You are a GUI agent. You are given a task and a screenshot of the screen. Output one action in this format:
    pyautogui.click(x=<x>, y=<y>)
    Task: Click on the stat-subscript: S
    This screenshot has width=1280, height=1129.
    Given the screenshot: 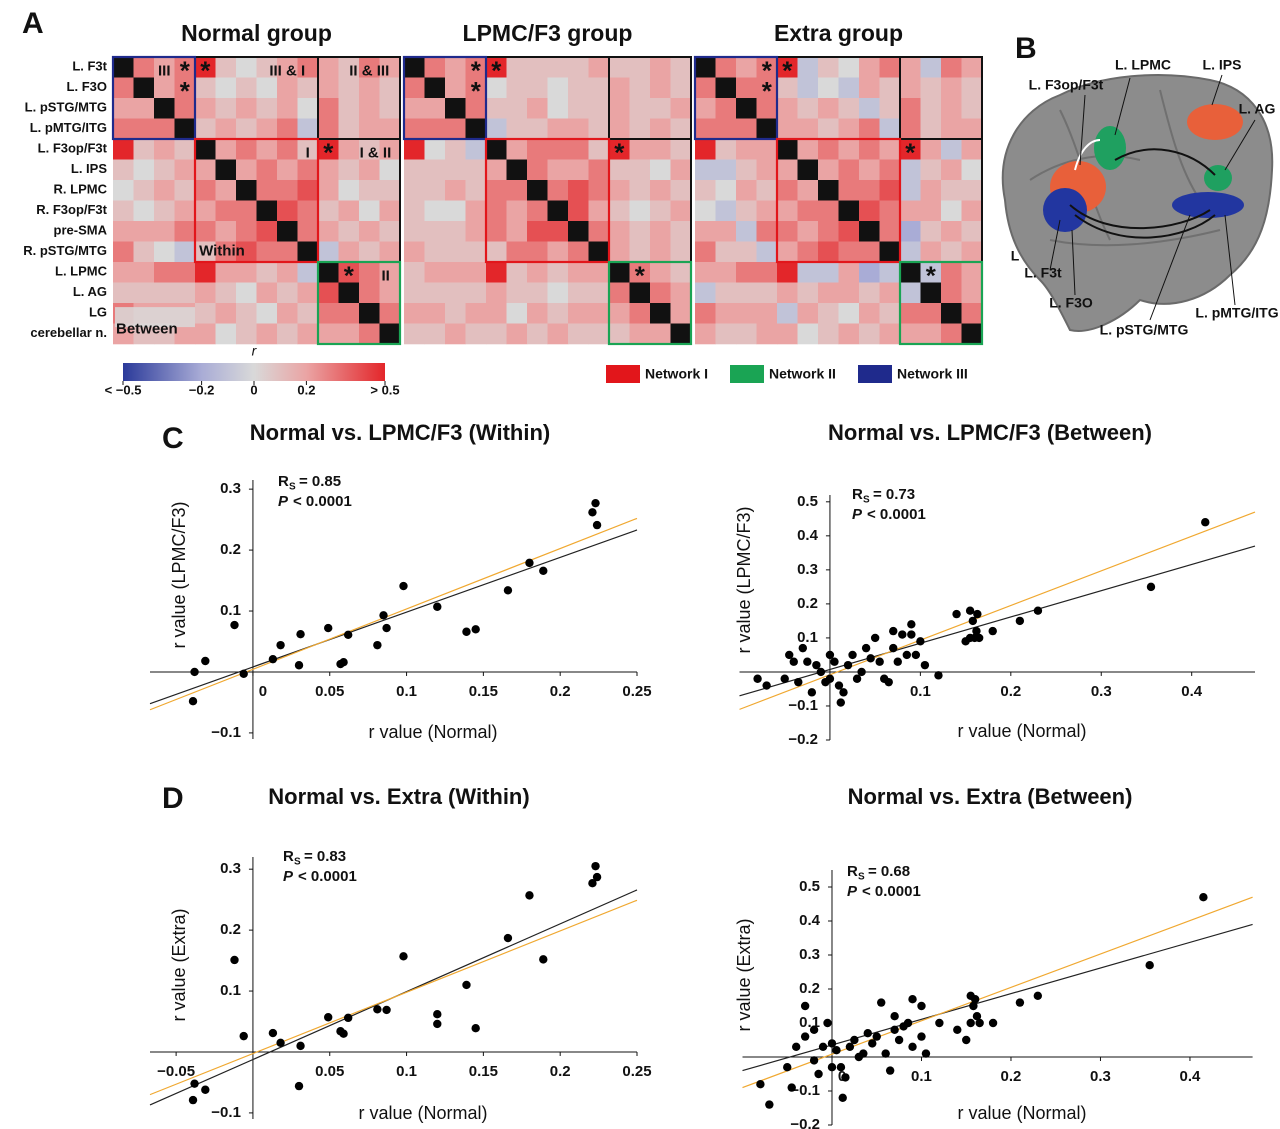 What is the action you would take?
    pyautogui.click(x=292, y=487)
    